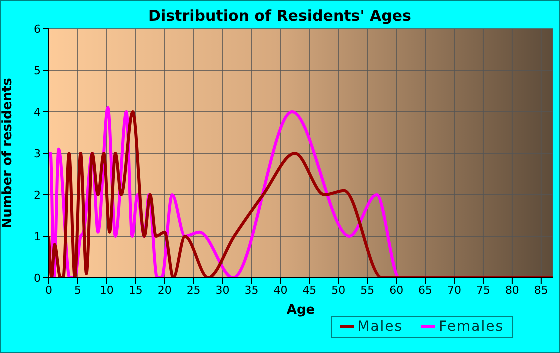 The width and height of the screenshot is (560, 353). Describe the element at coordinates (380, 327) in the screenshot. I see `legend-label: Males` at that location.